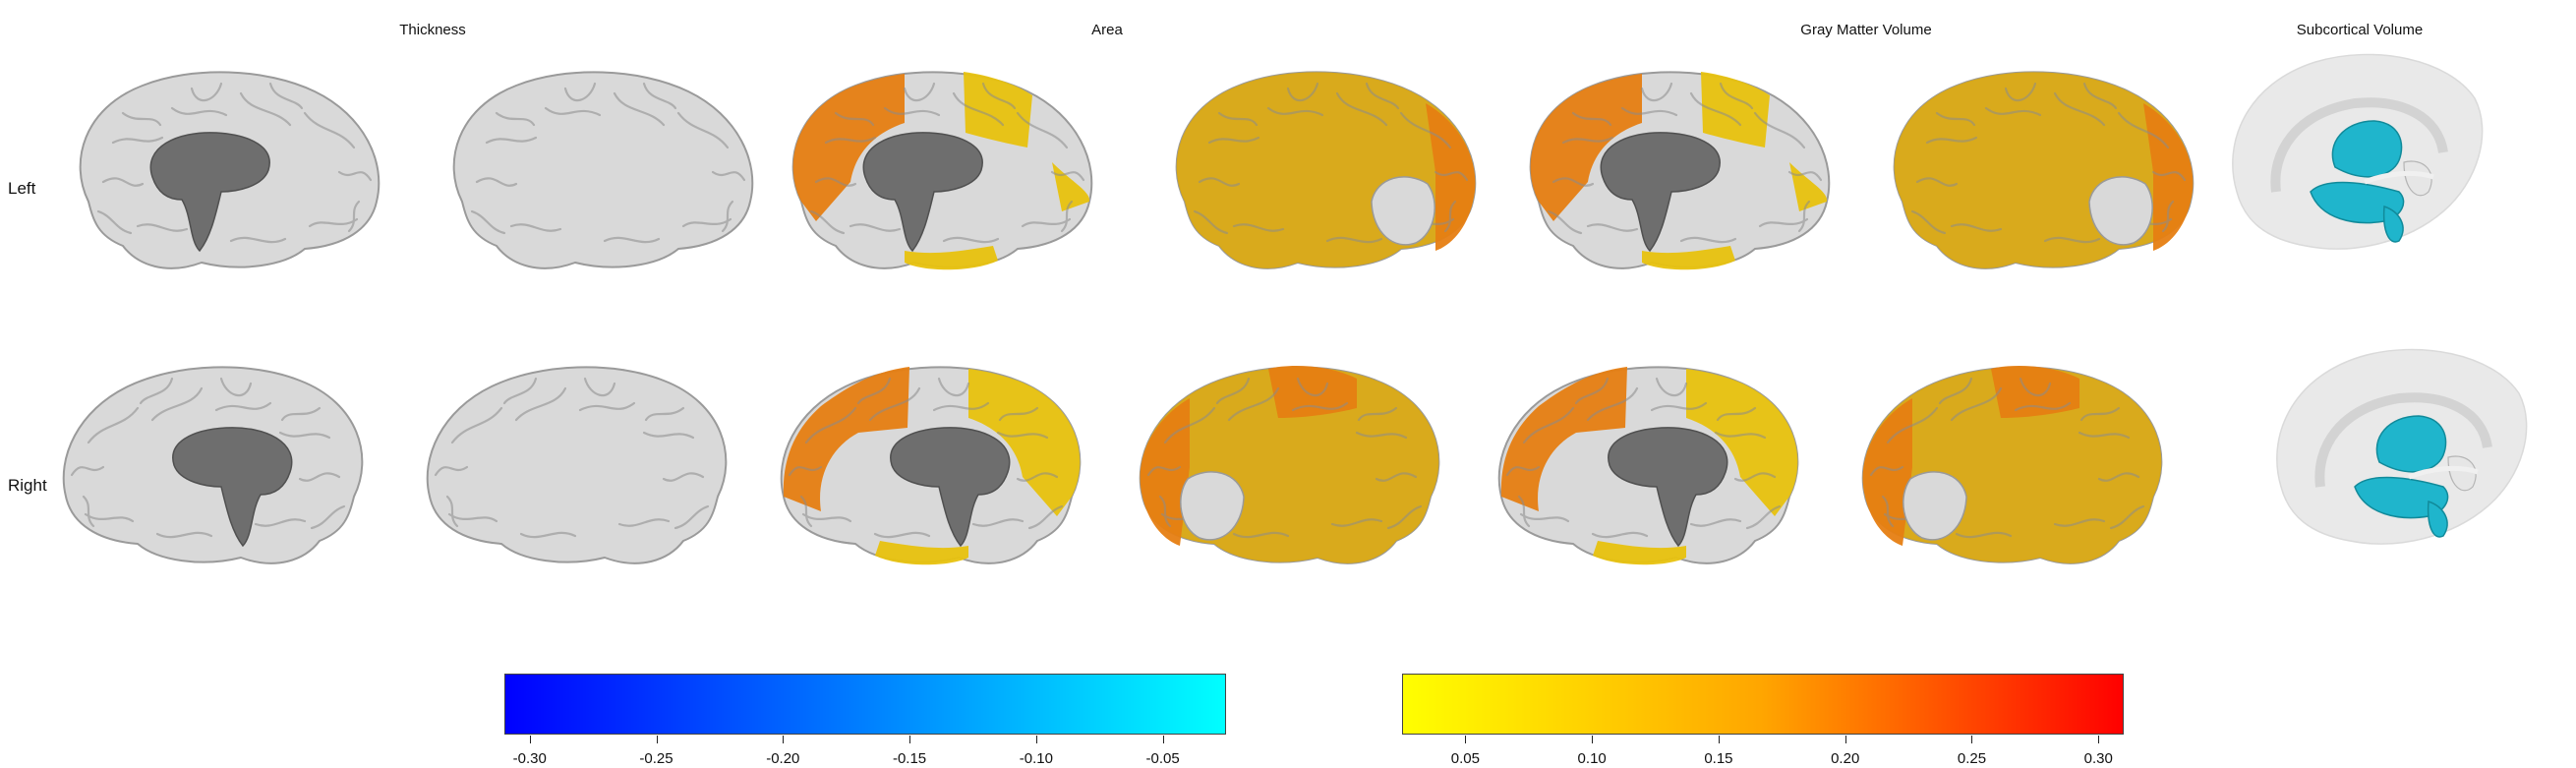 This screenshot has height=768, width=2576. I want to click on brain-gmv-left-lateral, so click(2044, 170).